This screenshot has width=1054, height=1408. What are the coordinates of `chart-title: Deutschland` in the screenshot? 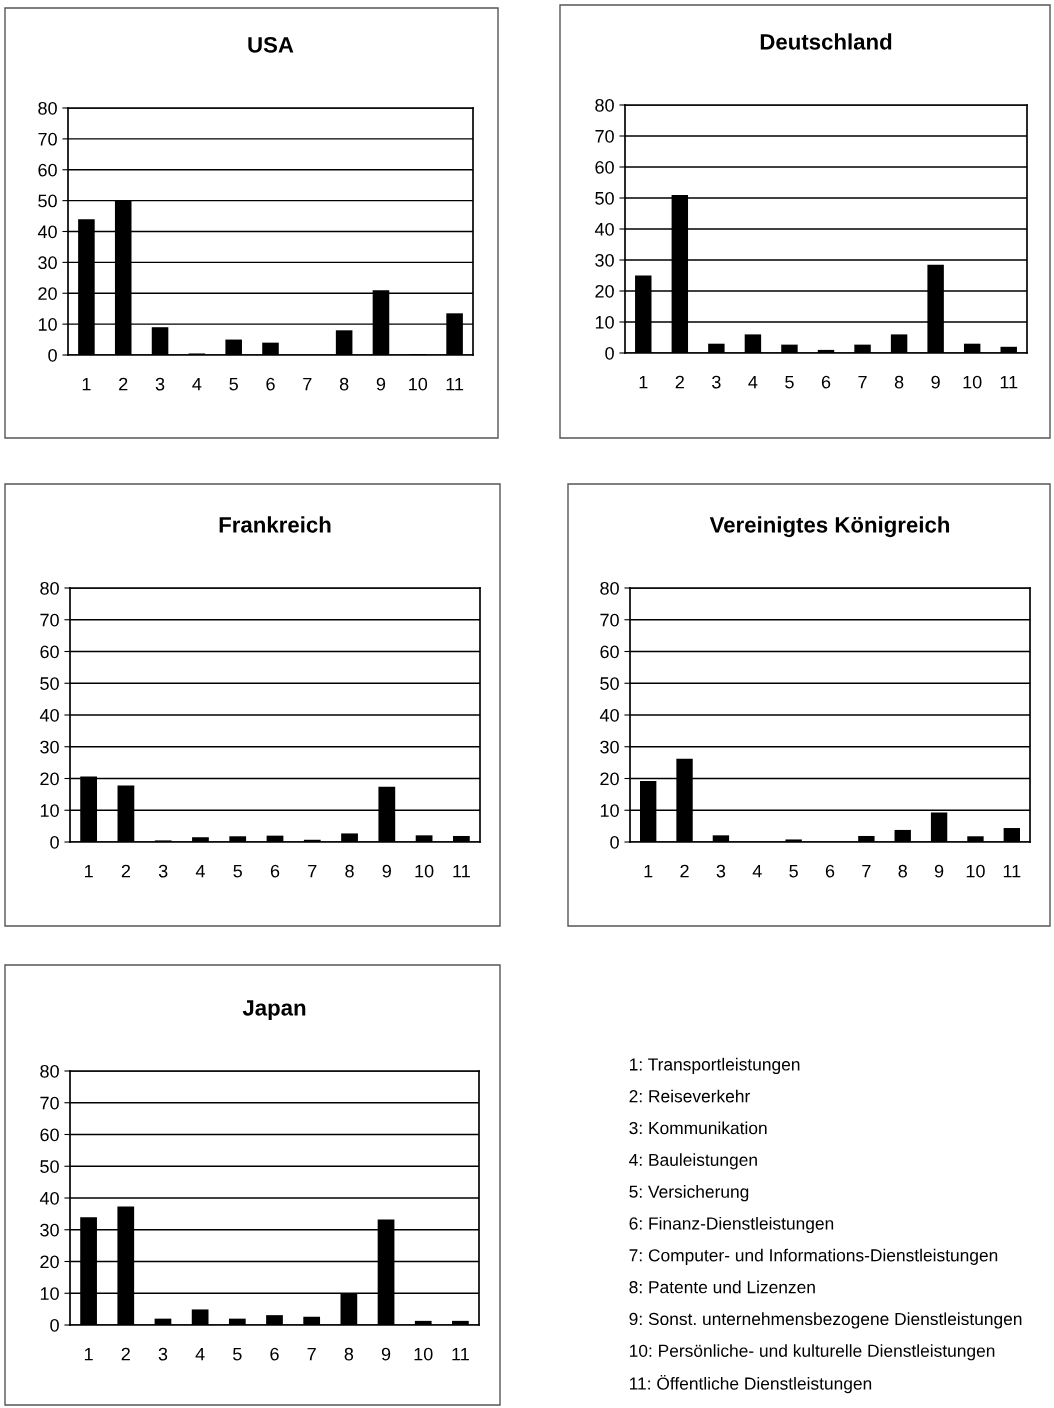 It's located at (826, 41).